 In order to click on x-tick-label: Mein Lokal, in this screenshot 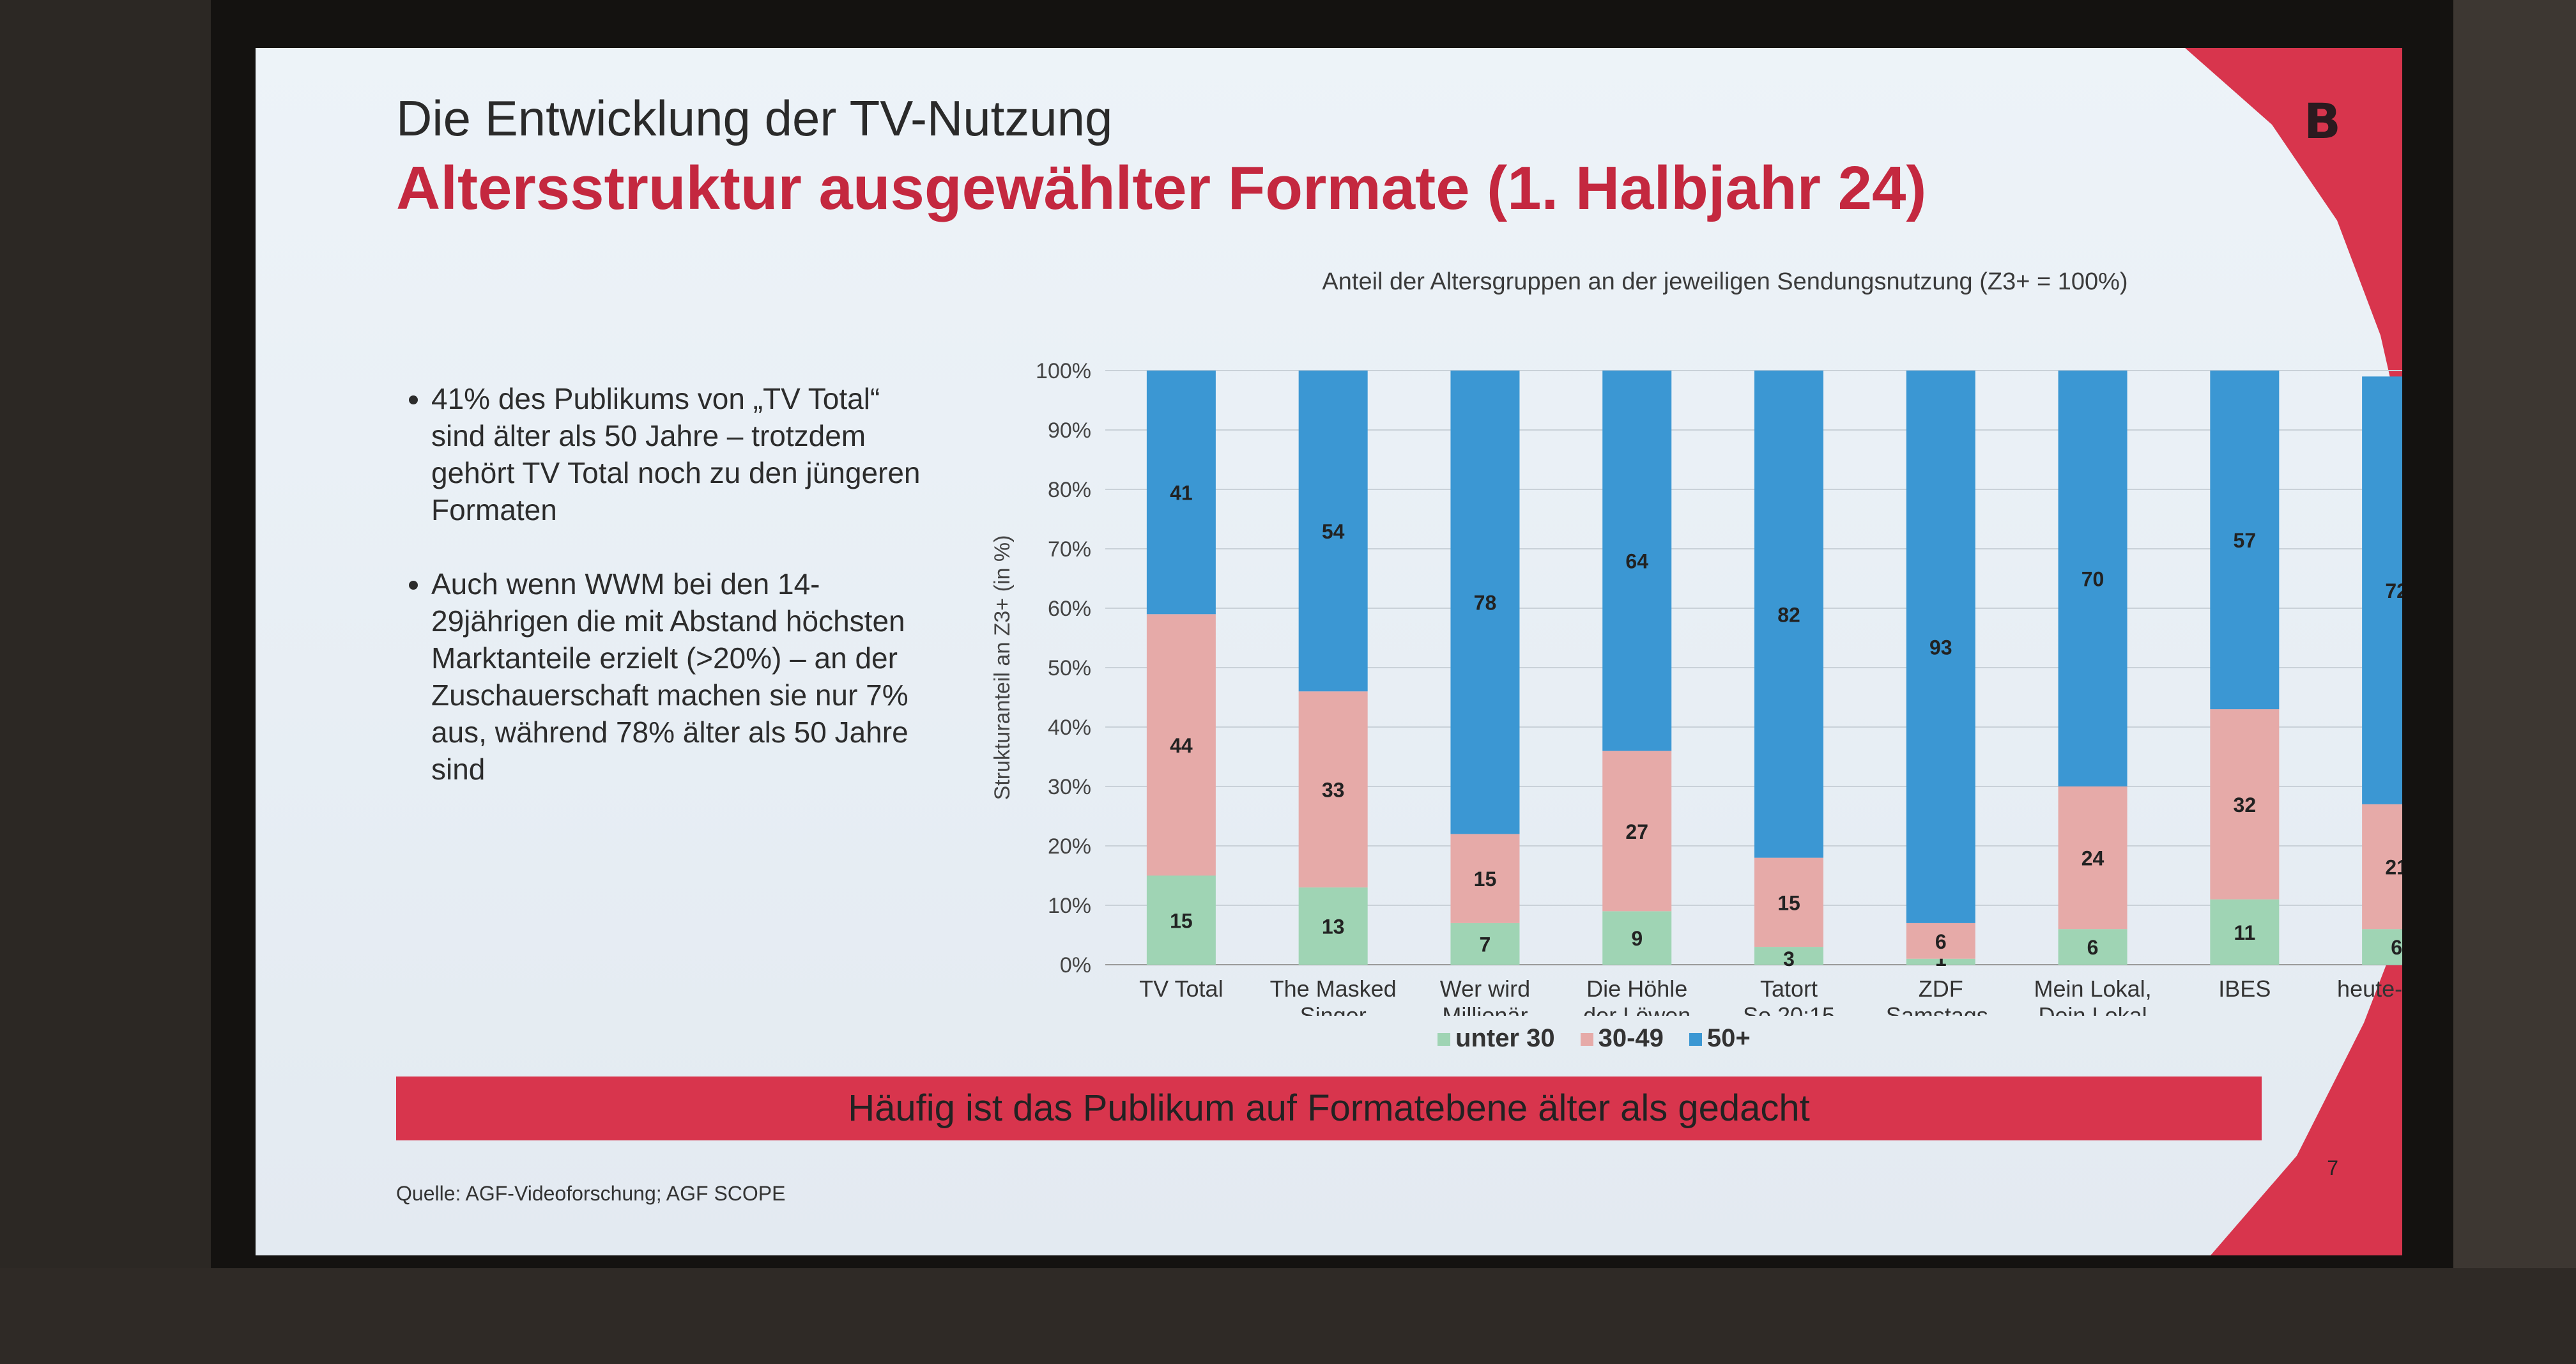, I will do `click(2093, 989)`.